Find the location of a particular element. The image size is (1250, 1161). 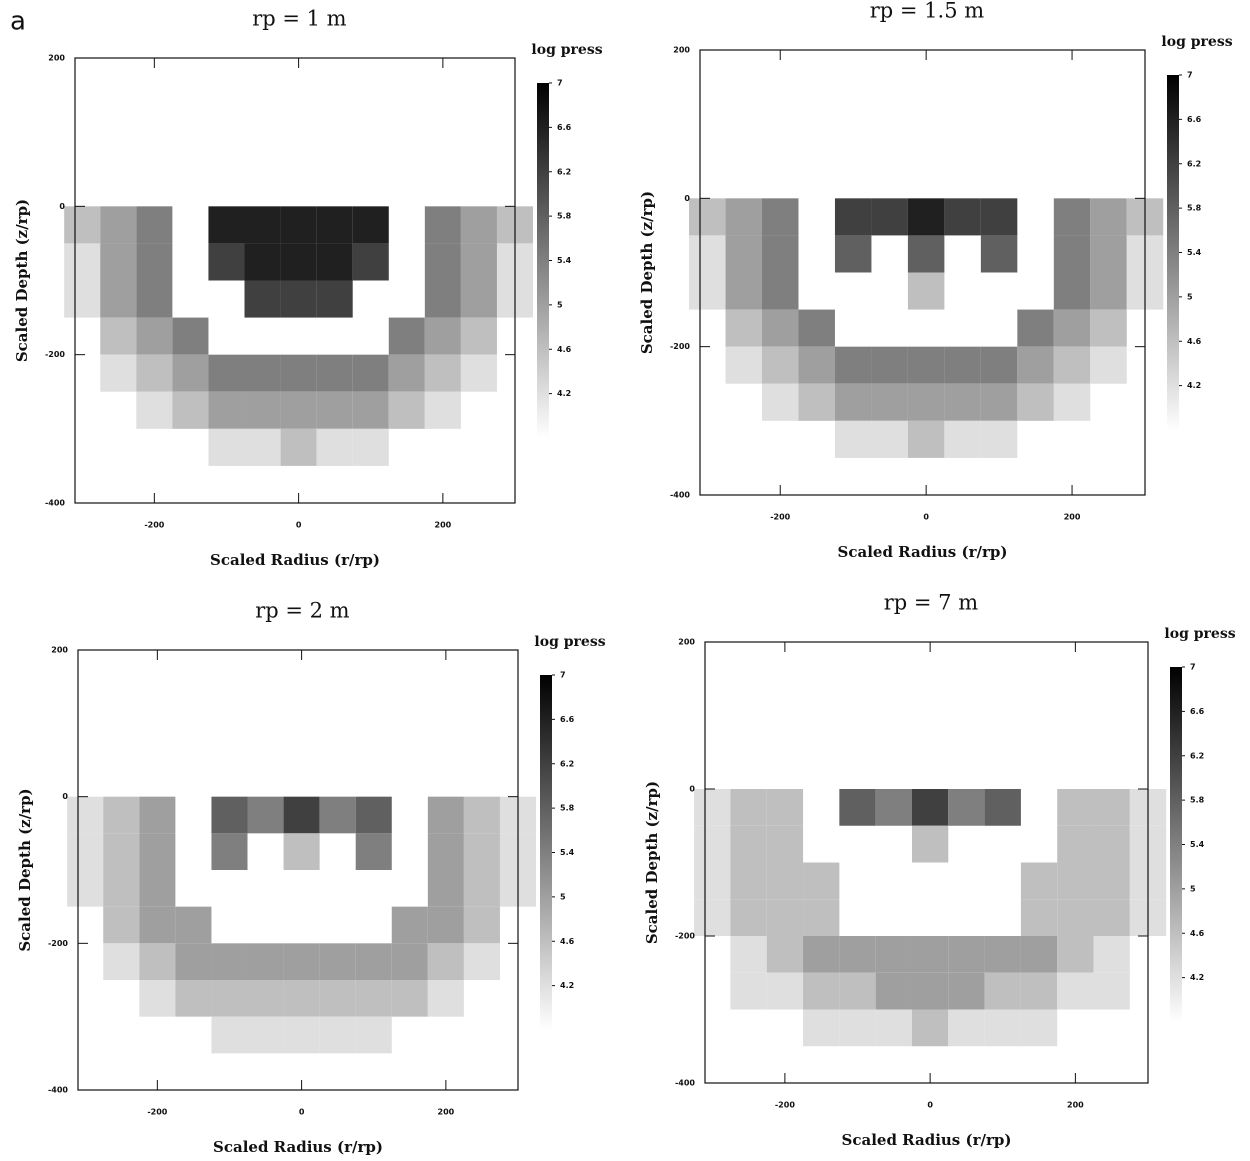

panel-label: a is located at coordinates (18, 22).